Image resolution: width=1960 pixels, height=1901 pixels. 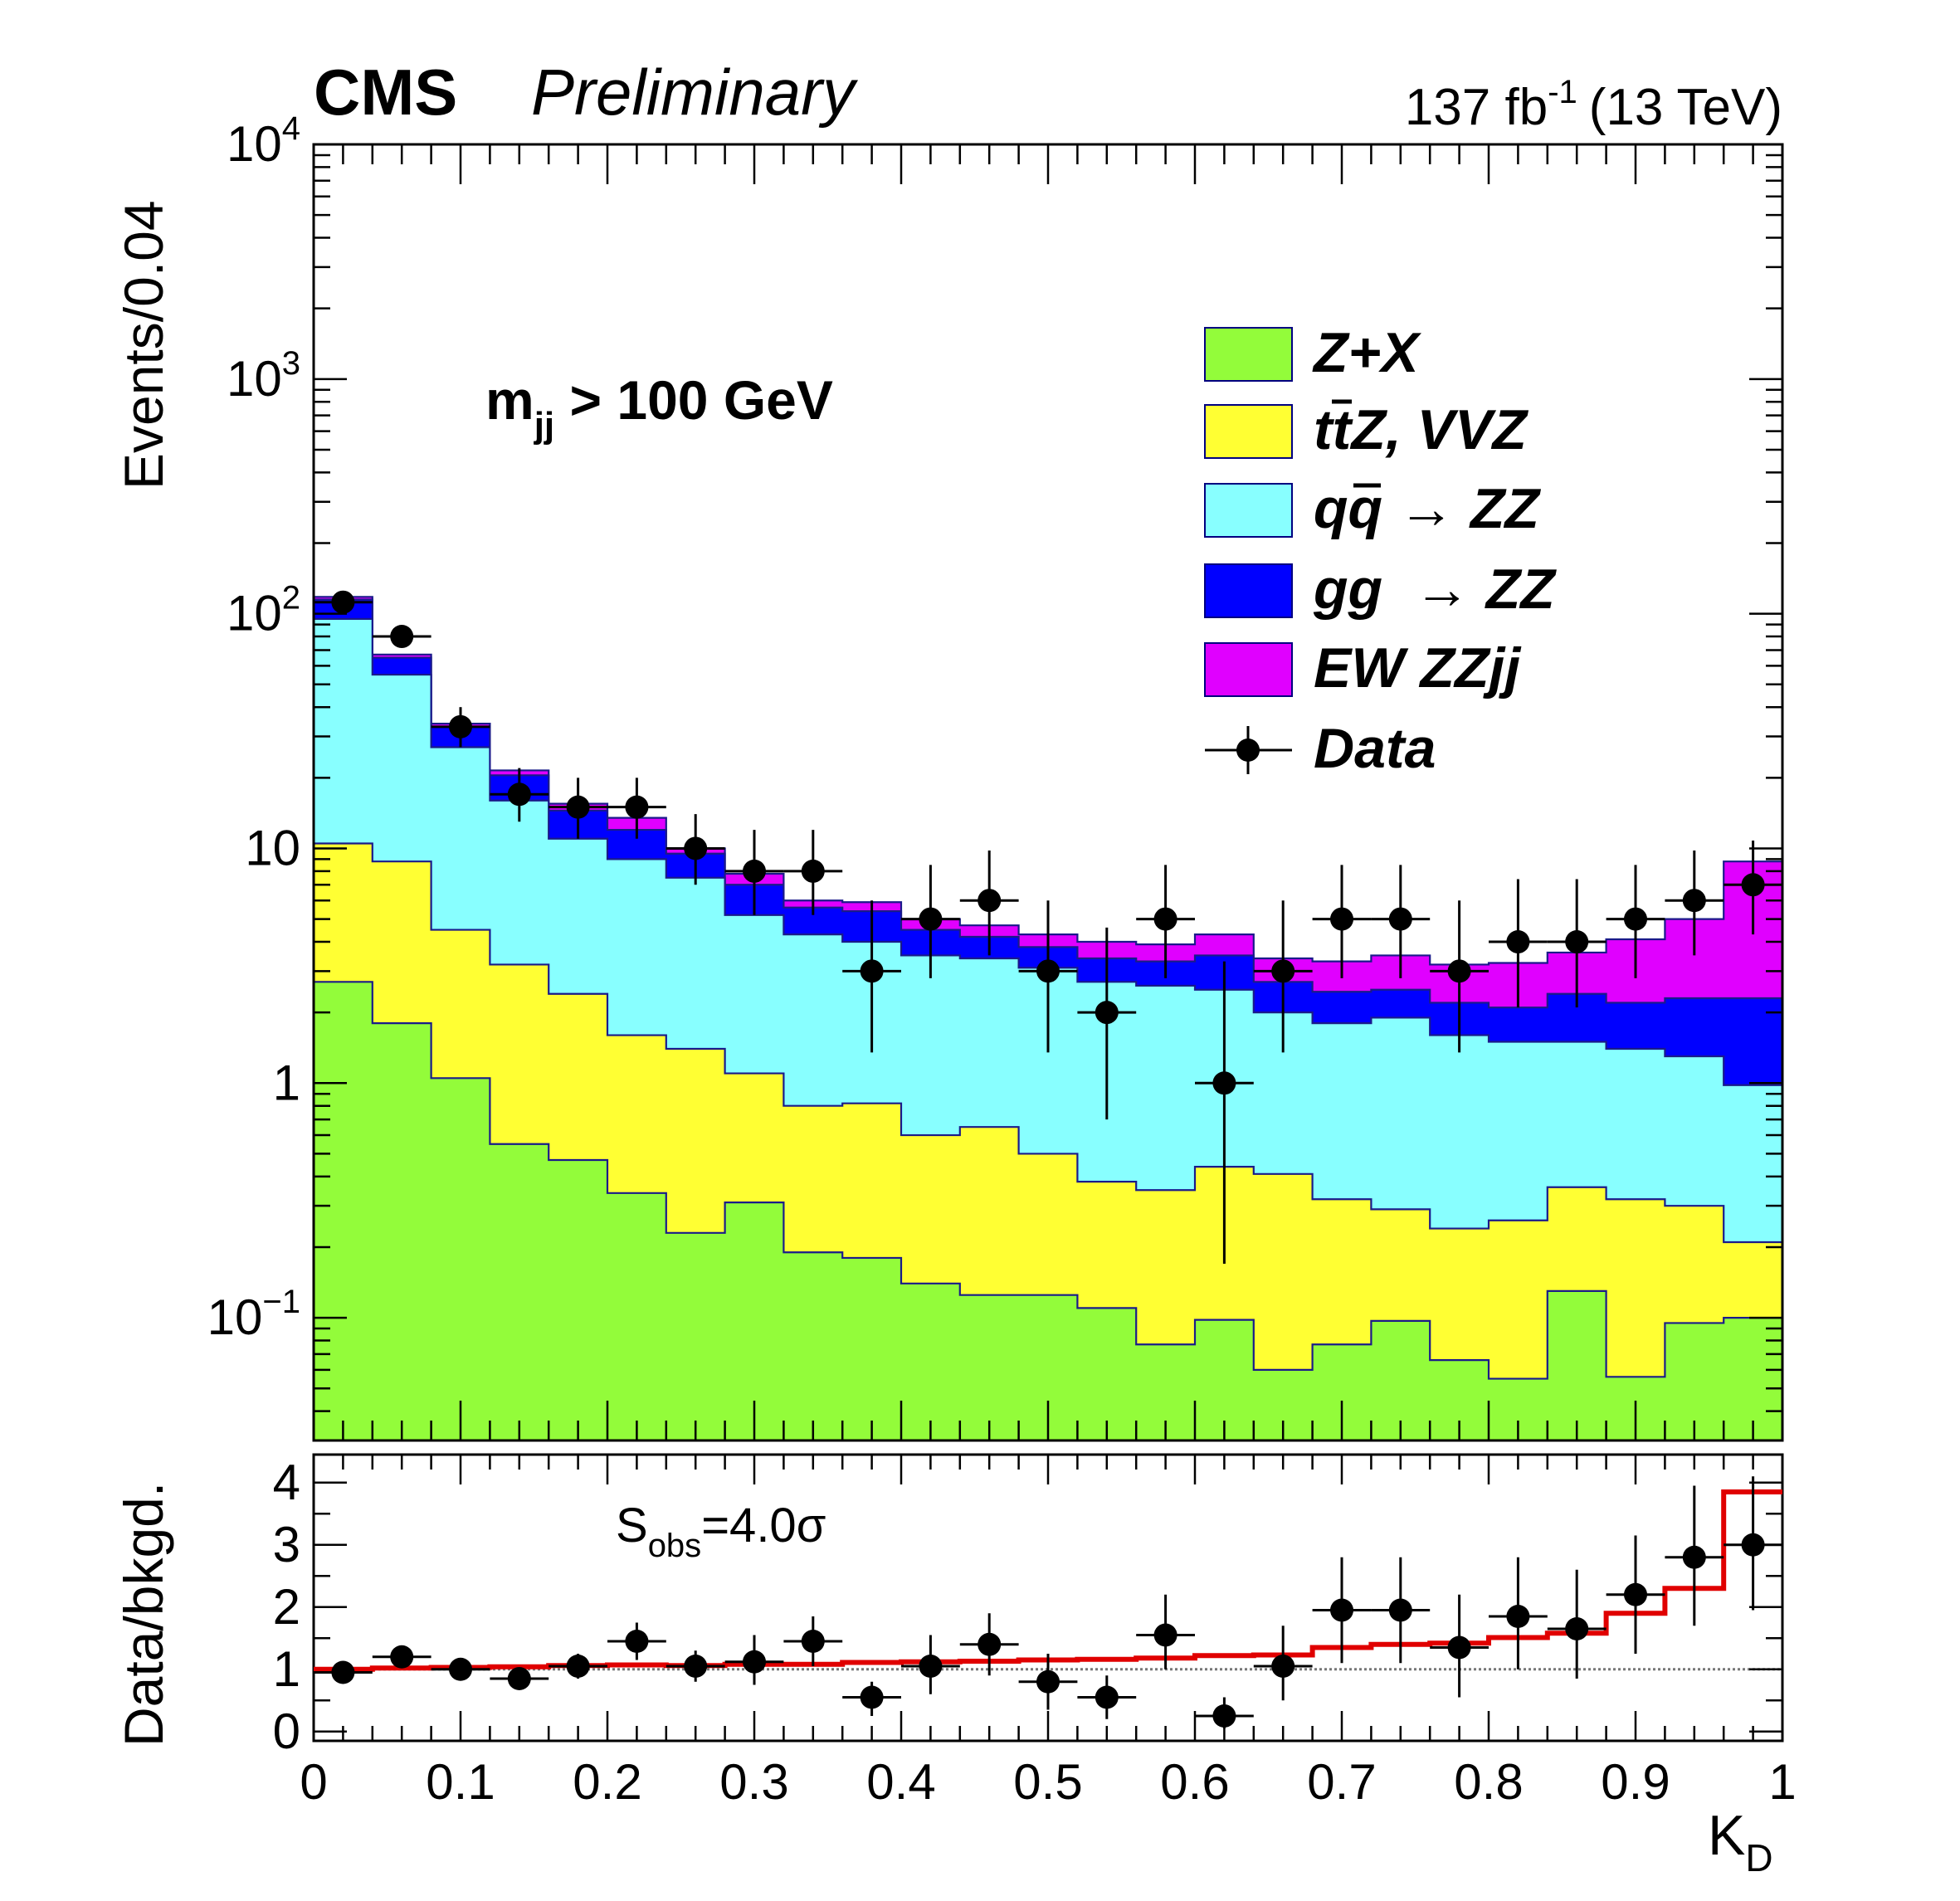 What do you see at coordinates (1461, 508) in the screenshot?
I see `legend-label-qqzz-rest: → ZZ` at bounding box center [1461, 508].